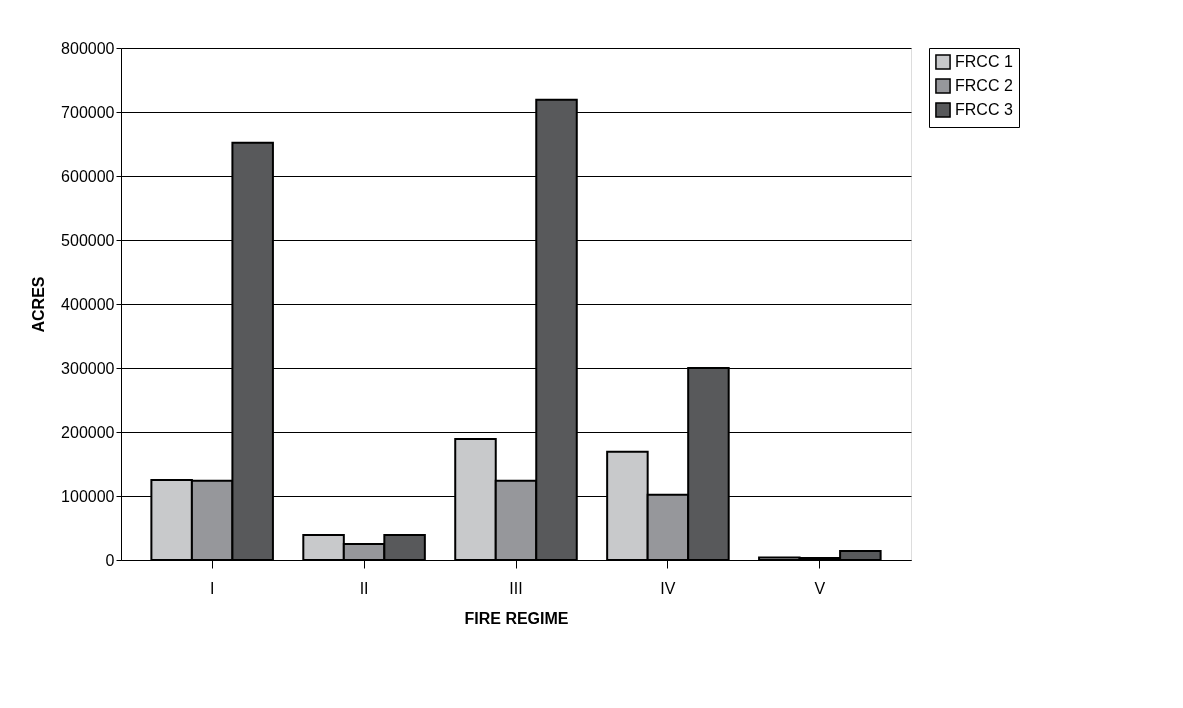 The image size is (1183, 708). What do you see at coordinates (984, 109) in the screenshot?
I see `legend-label: FRCC 3` at bounding box center [984, 109].